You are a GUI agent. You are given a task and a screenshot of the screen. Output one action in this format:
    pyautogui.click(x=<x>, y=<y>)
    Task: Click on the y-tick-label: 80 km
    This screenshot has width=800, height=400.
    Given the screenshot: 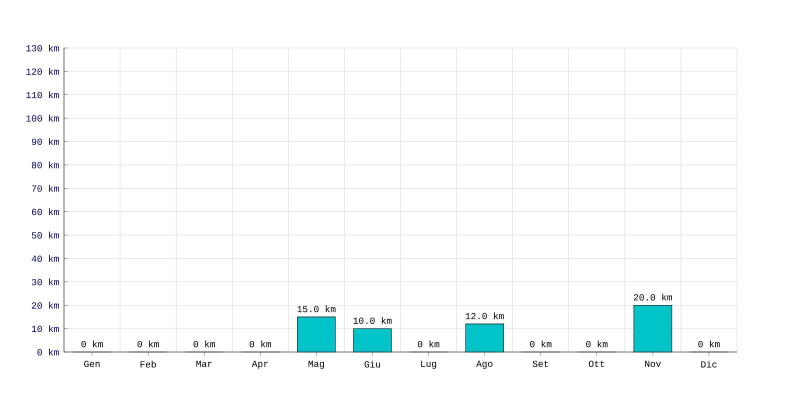 What is the action you would take?
    pyautogui.click(x=45, y=165)
    